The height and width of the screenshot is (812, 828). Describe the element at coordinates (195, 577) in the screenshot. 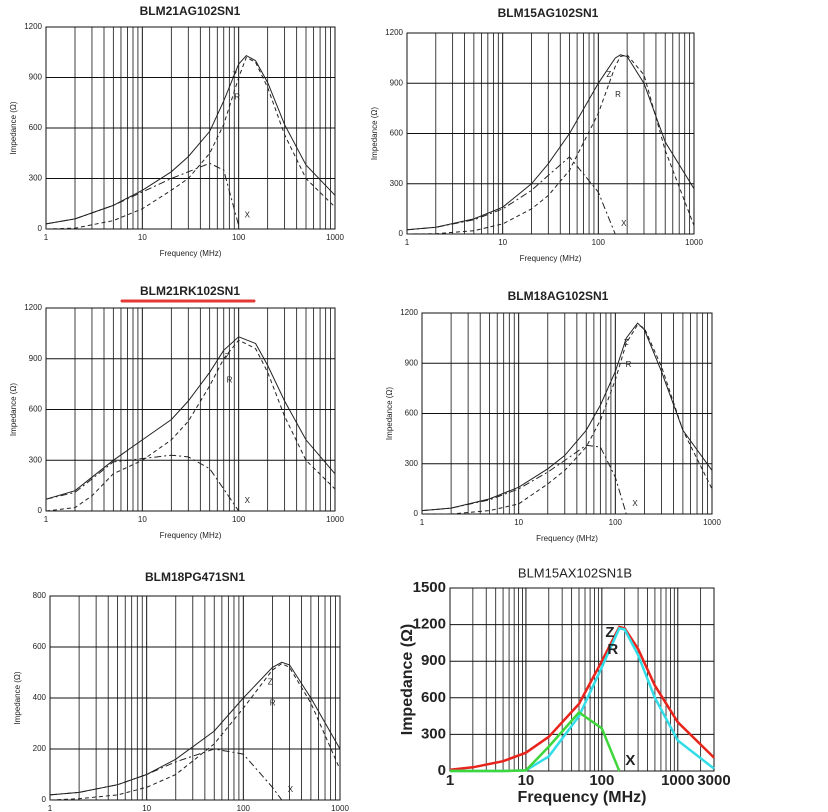

I see `chart-title: BLM18PG471SN1` at that location.